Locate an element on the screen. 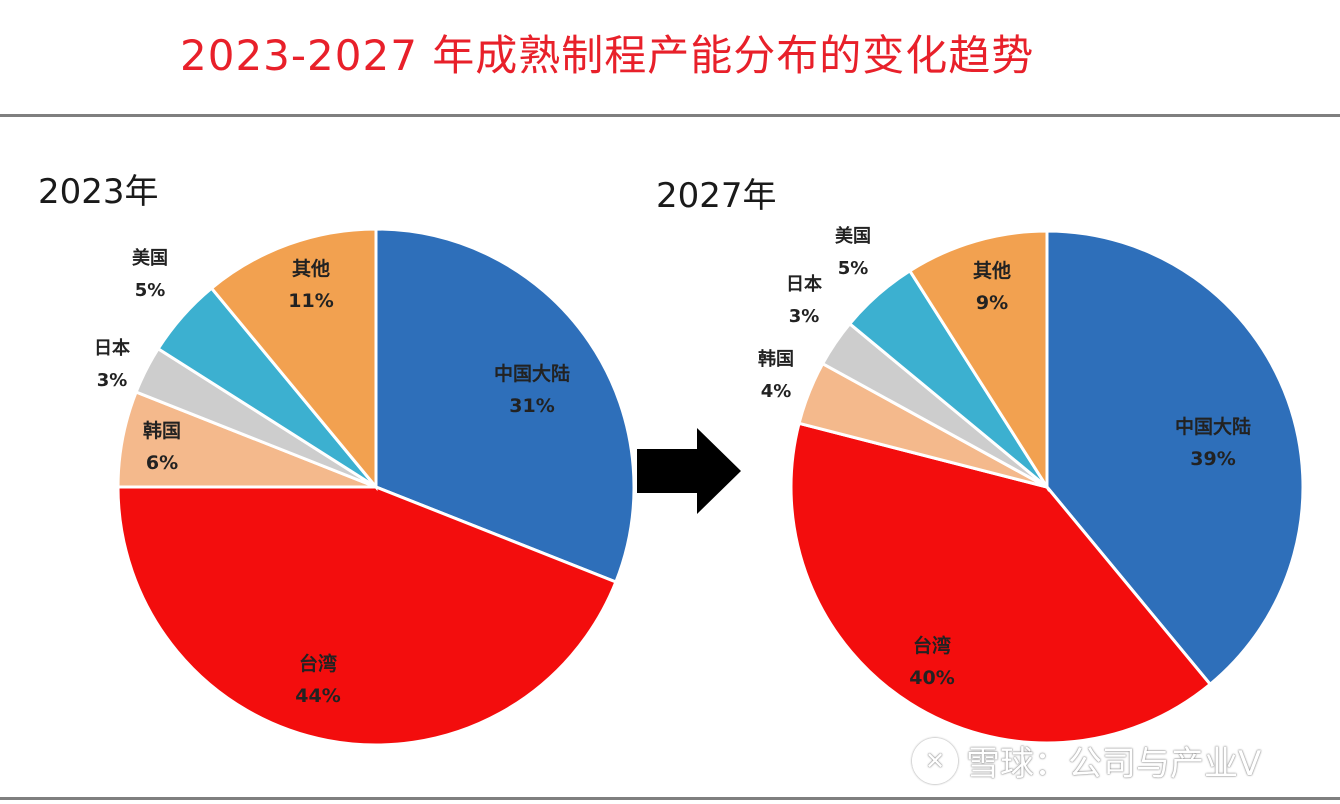  title-divider is located at coordinates (670, 115).